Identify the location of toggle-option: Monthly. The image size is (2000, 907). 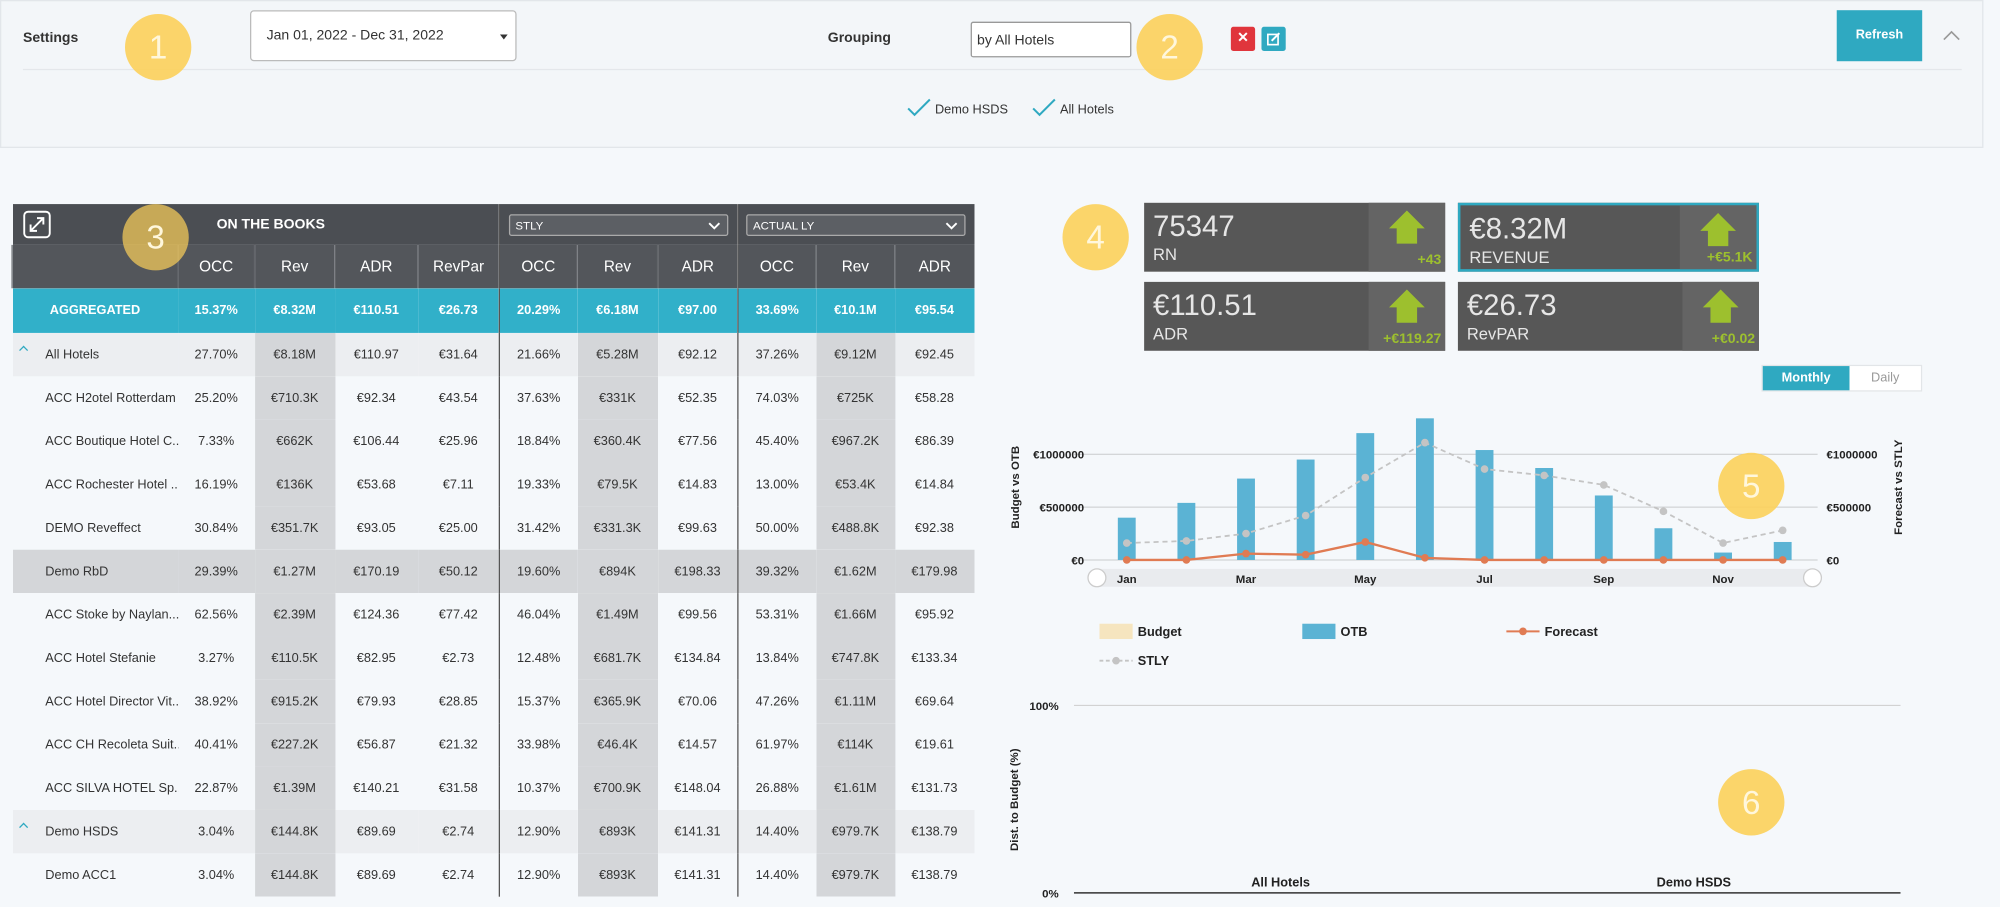
(1806, 378).